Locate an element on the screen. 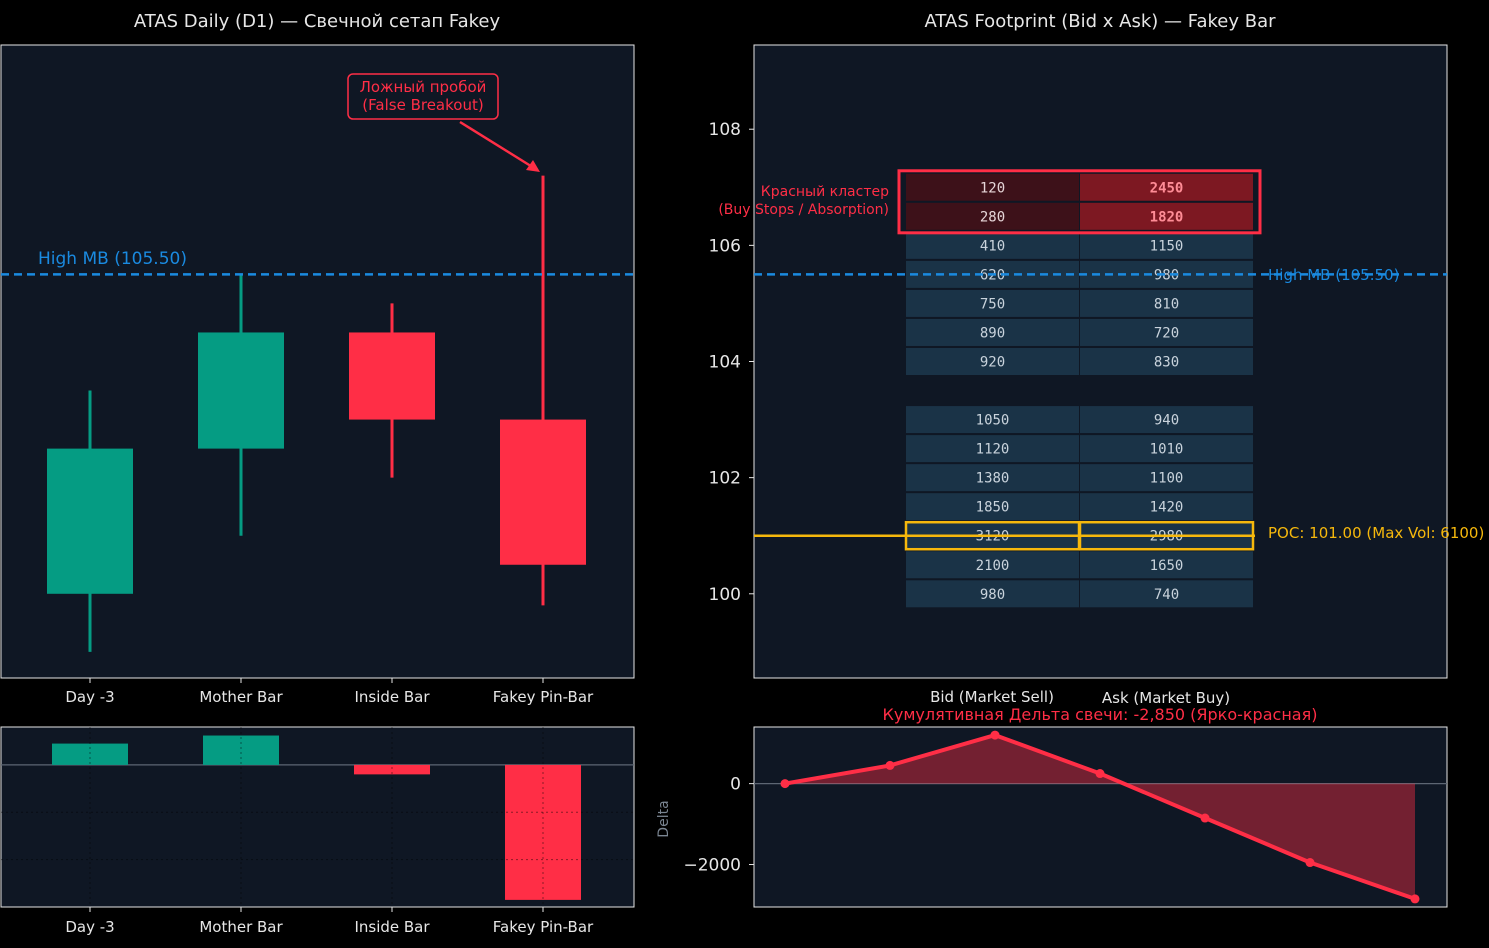 The height and width of the screenshot is (948, 1489). footprint-ask-cell-102.5 is located at coordinates (1166, 449).